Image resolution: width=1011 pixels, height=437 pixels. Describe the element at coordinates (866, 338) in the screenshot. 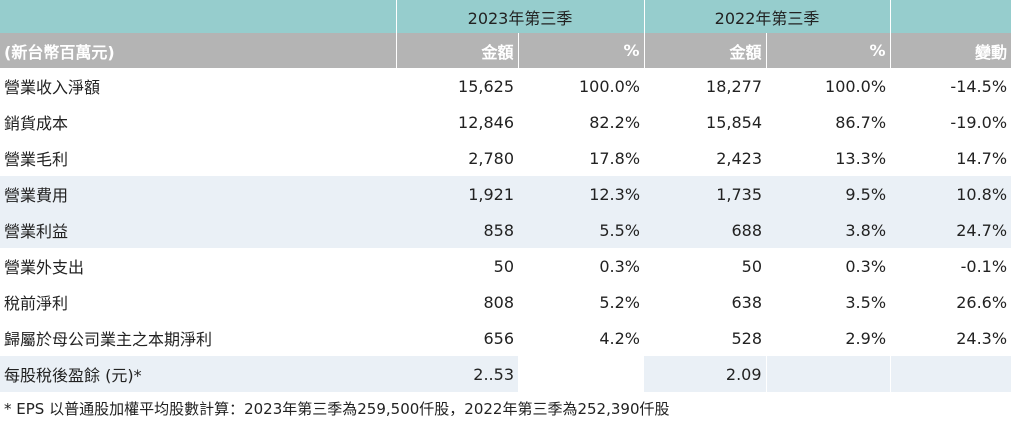

I see `pct-2022: 2.9%` at that location.